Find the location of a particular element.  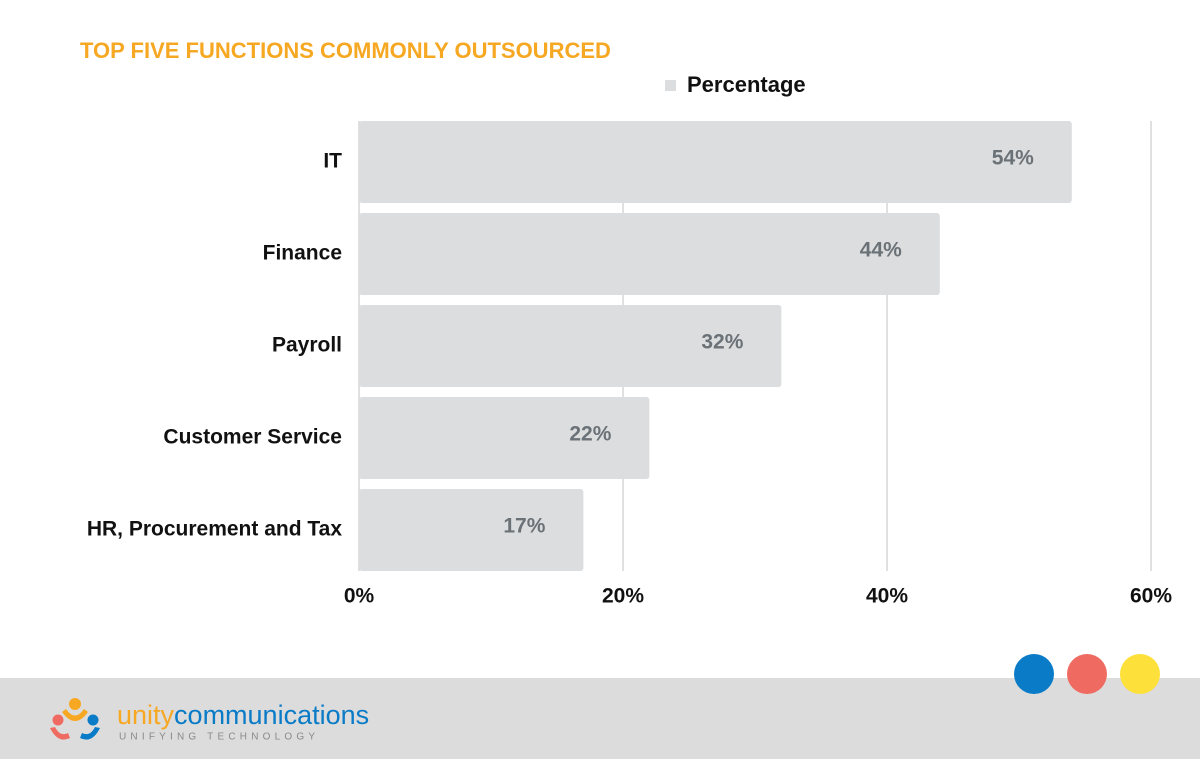

logo-icon is located at coordinates (75, 719).